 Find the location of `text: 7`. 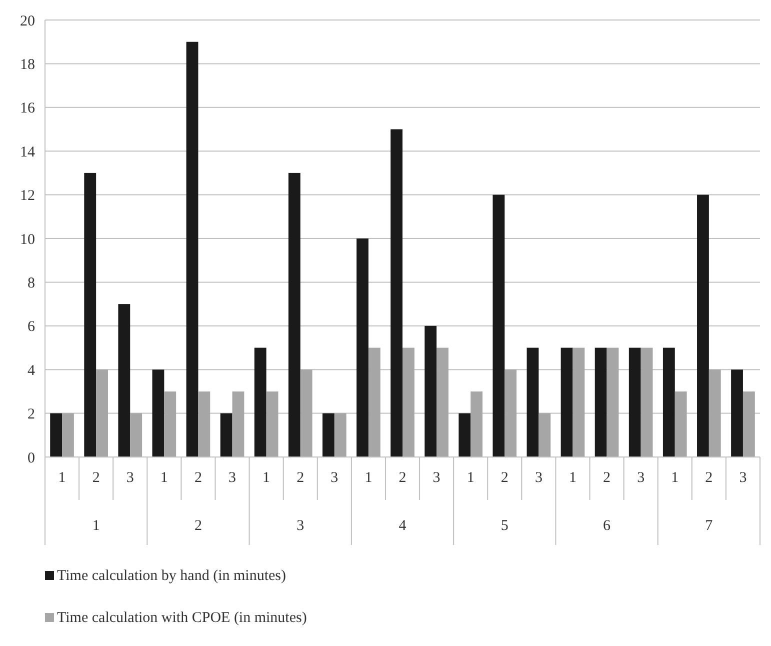

text: 7 is located at coordinates (709, 526).